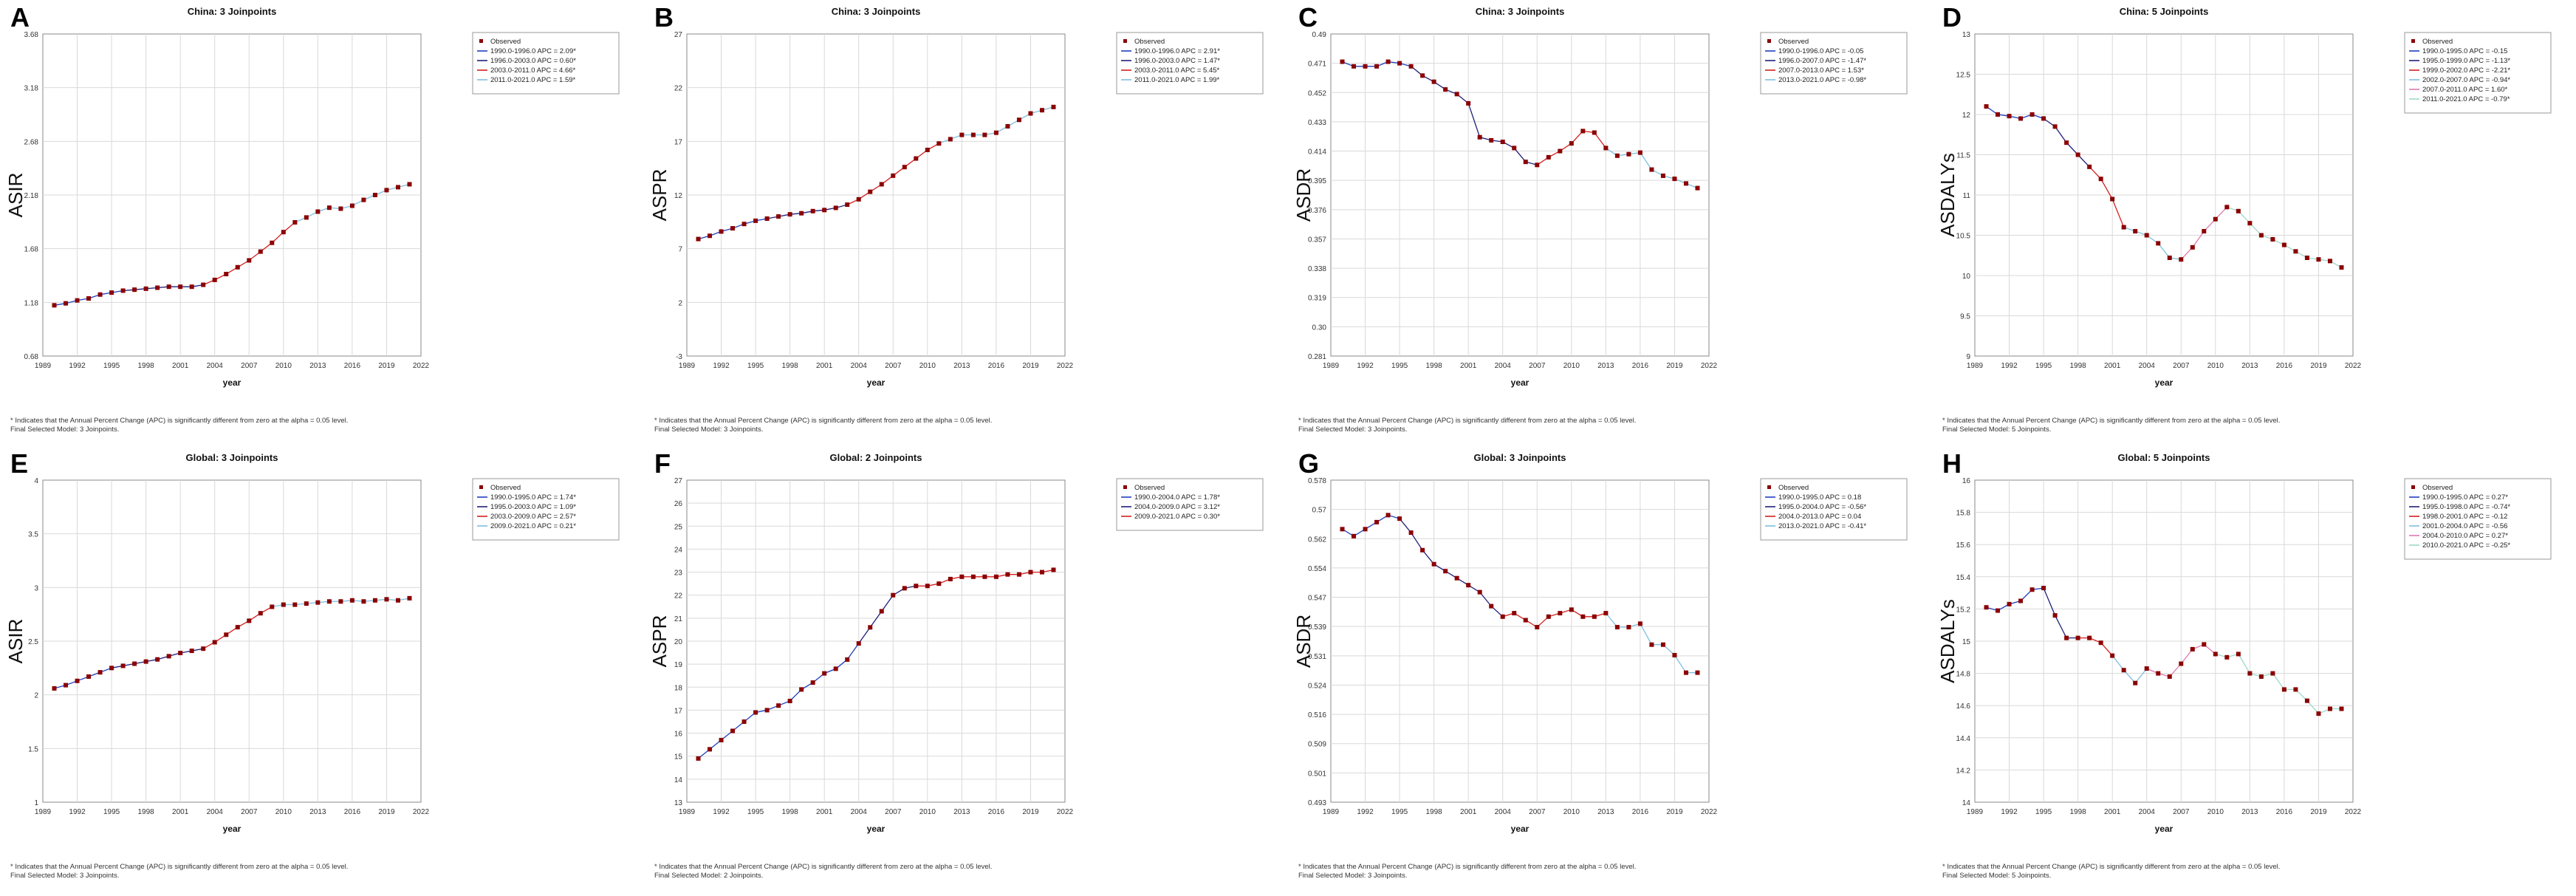  Describe the element at coordinates (678, 688) in the screenshot. I see `y-tick-label: 18` at that location.